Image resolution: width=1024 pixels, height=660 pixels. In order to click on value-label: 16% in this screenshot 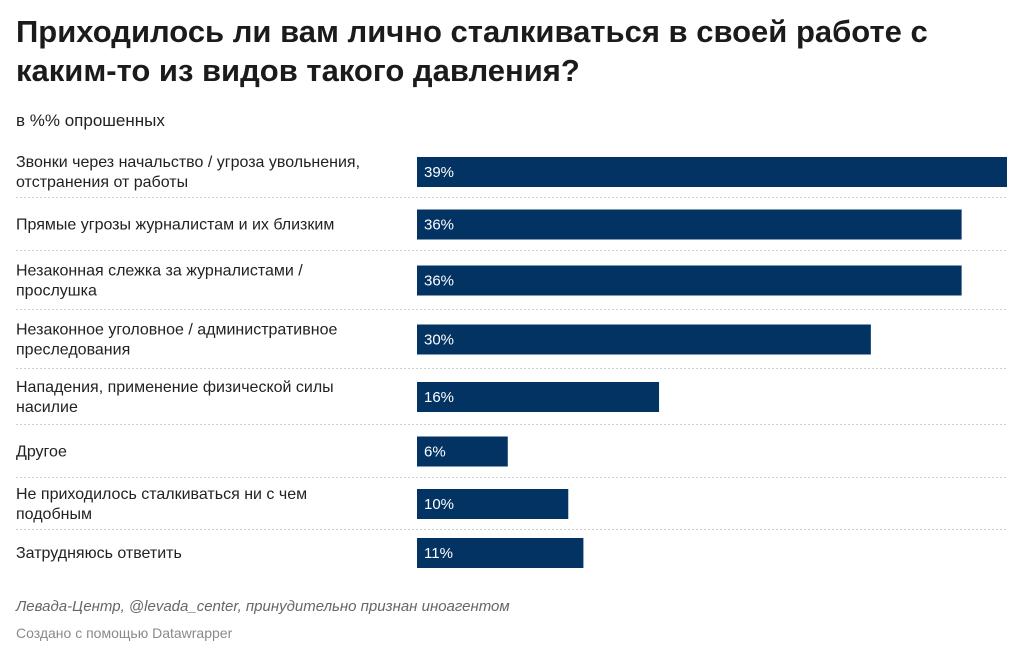, I will do `click(439, 397)`.